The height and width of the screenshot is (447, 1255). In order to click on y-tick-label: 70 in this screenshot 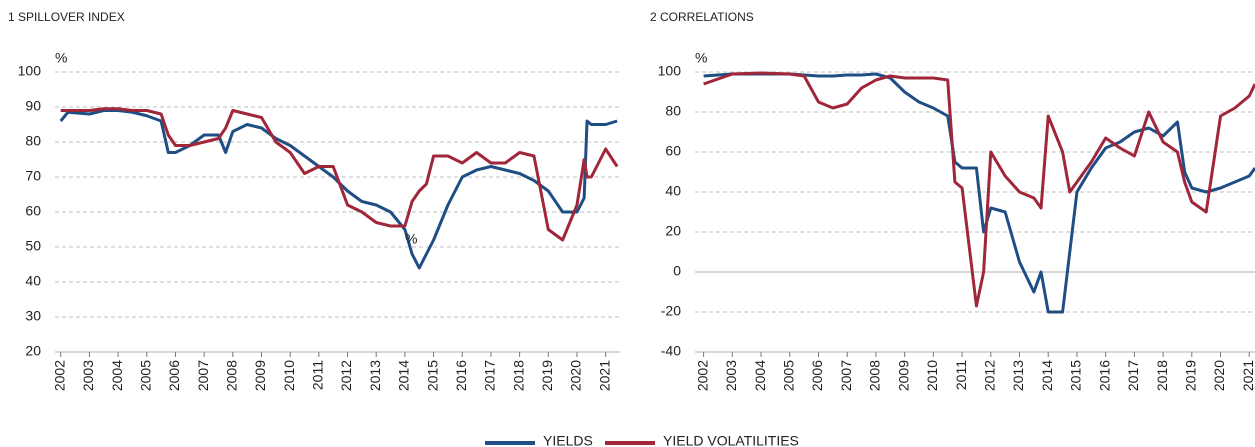, I will do `click(33, 176)`.